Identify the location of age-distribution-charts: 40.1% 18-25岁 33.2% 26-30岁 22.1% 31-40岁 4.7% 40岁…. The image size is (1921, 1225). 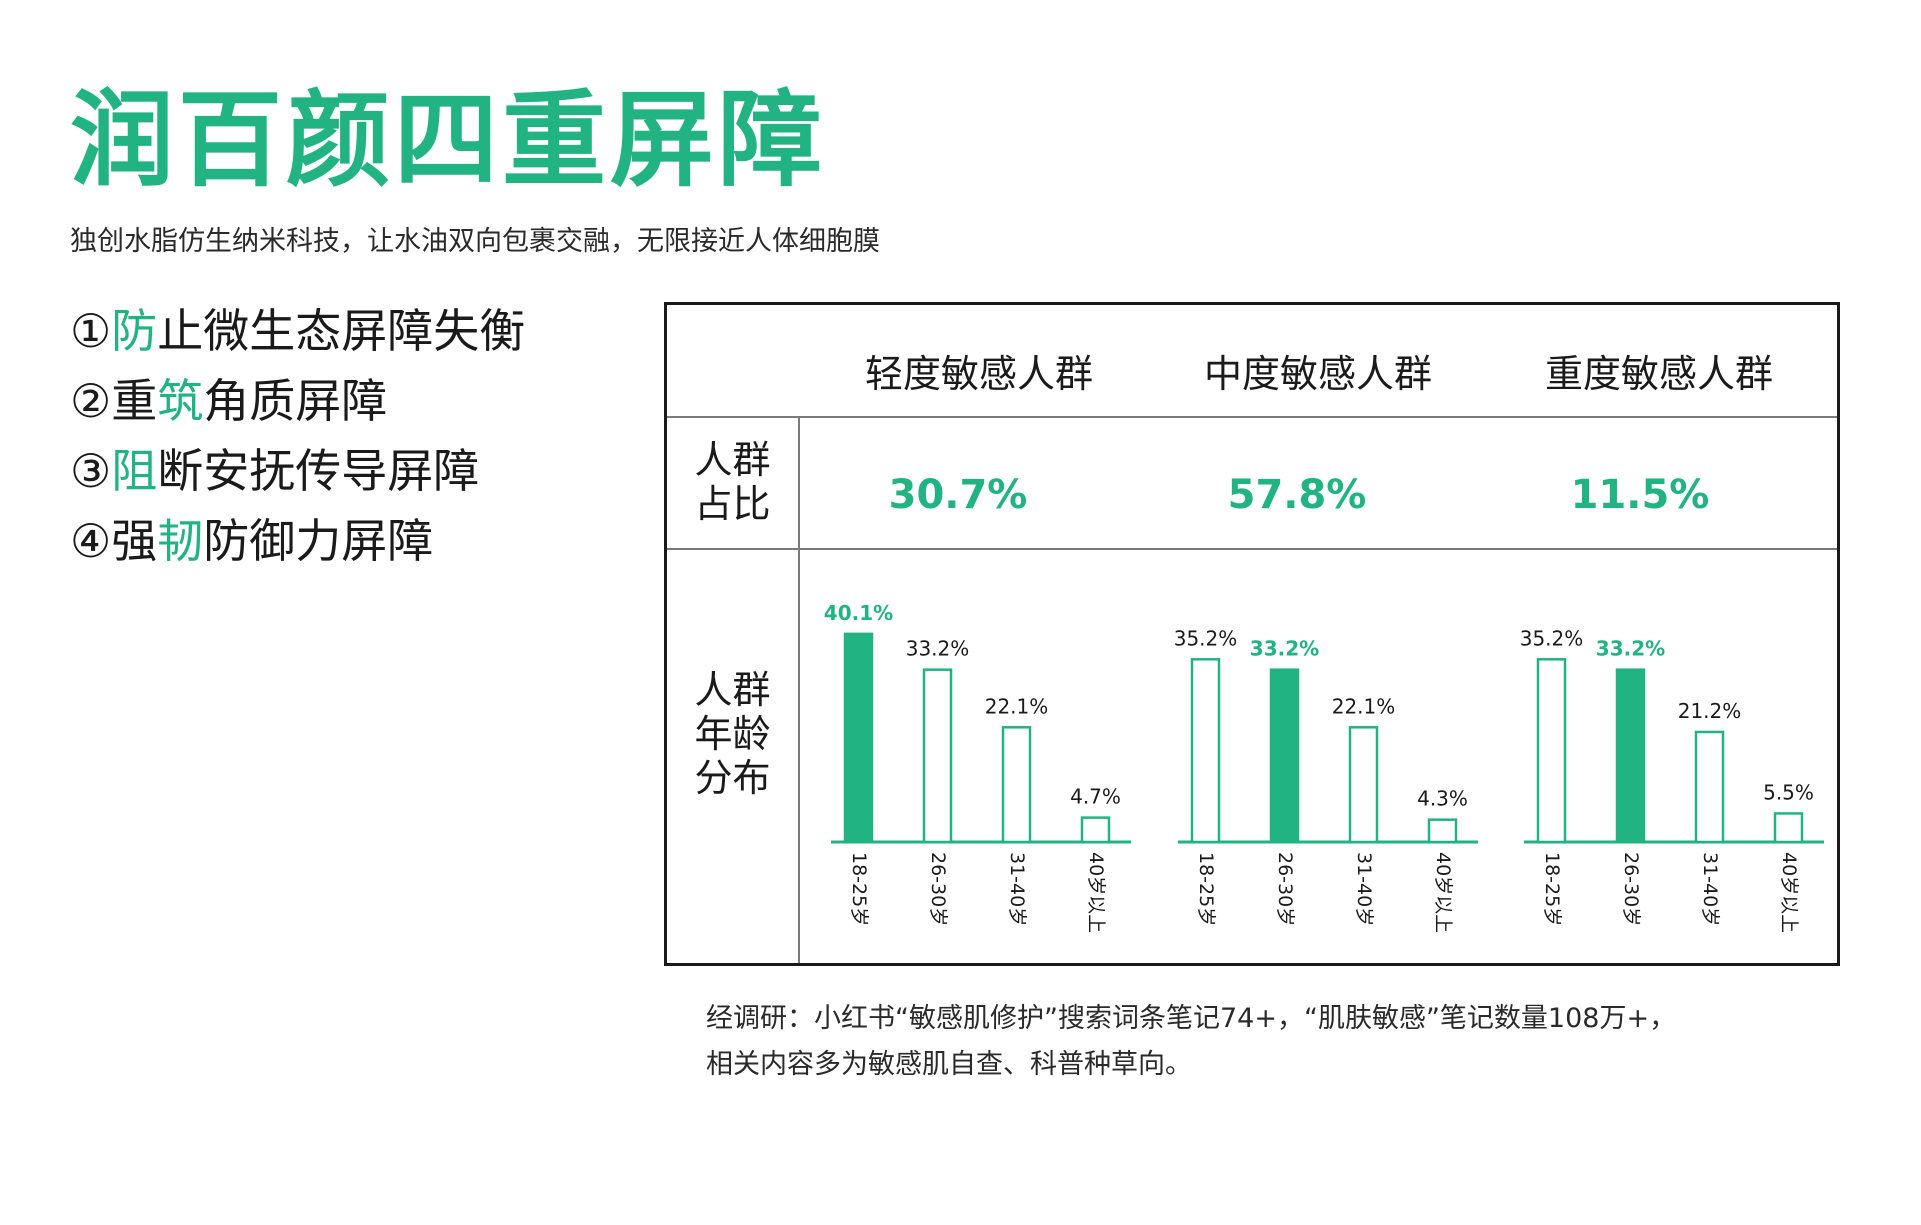
(1324, 767).